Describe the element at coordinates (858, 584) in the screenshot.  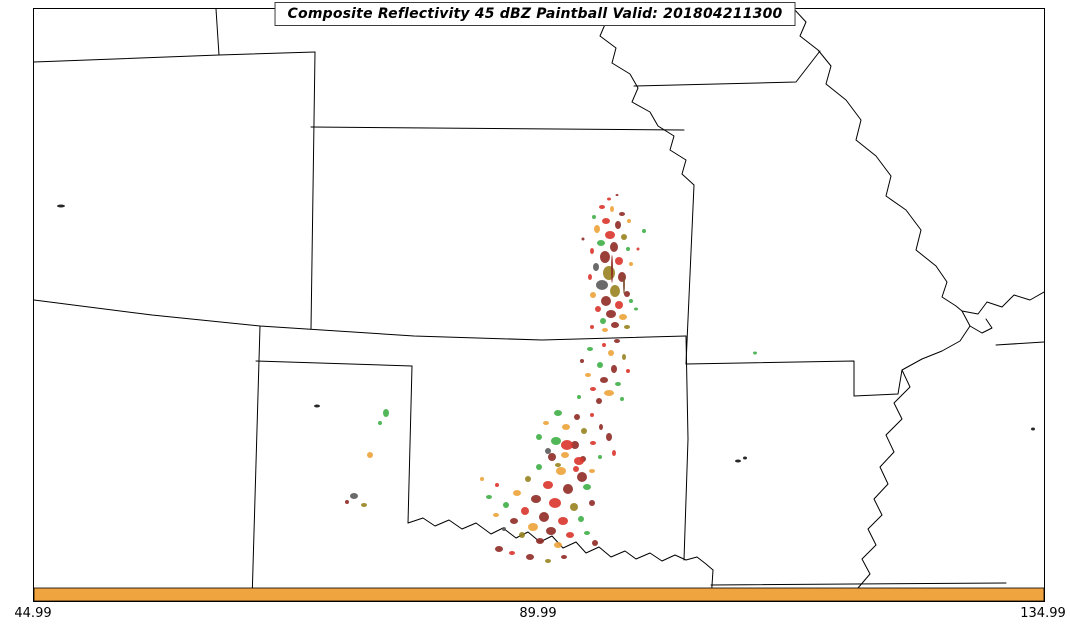
I see `state-border-33n` at that location.